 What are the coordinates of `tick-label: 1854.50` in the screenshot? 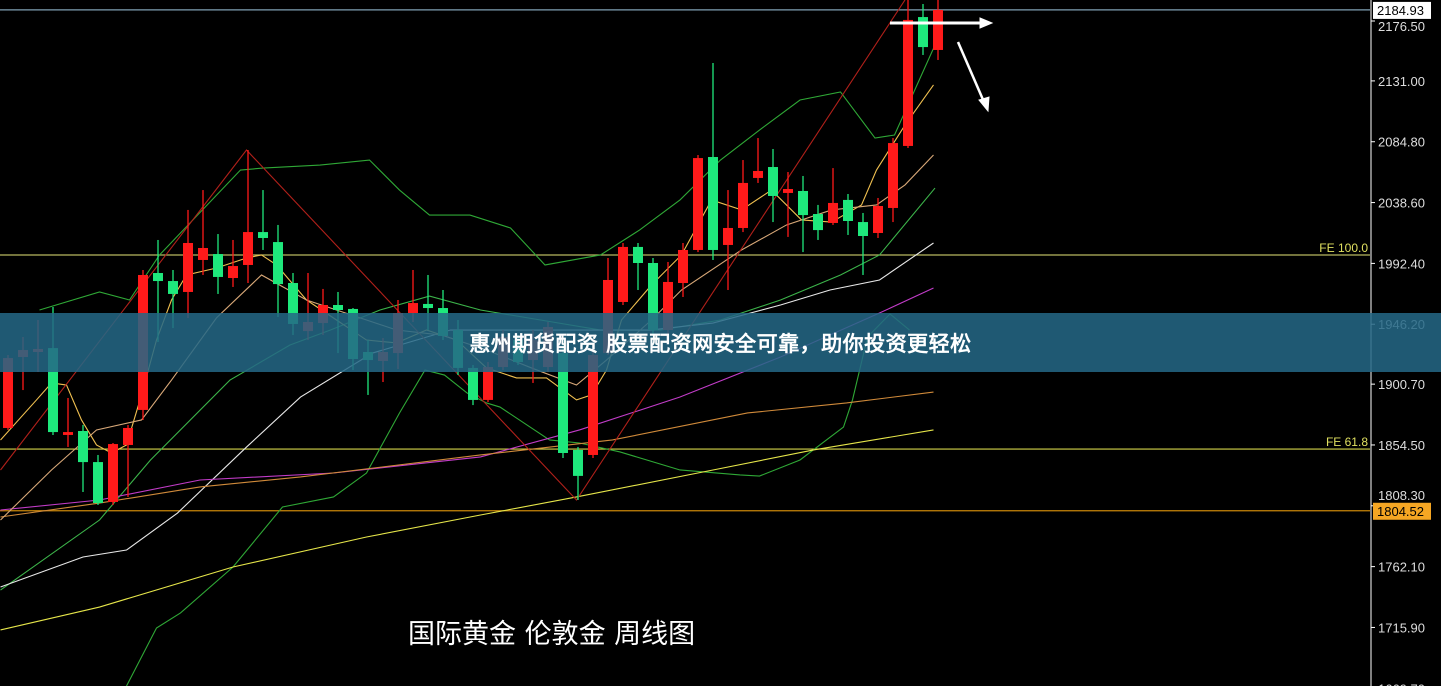 It's located at (1401, 445).